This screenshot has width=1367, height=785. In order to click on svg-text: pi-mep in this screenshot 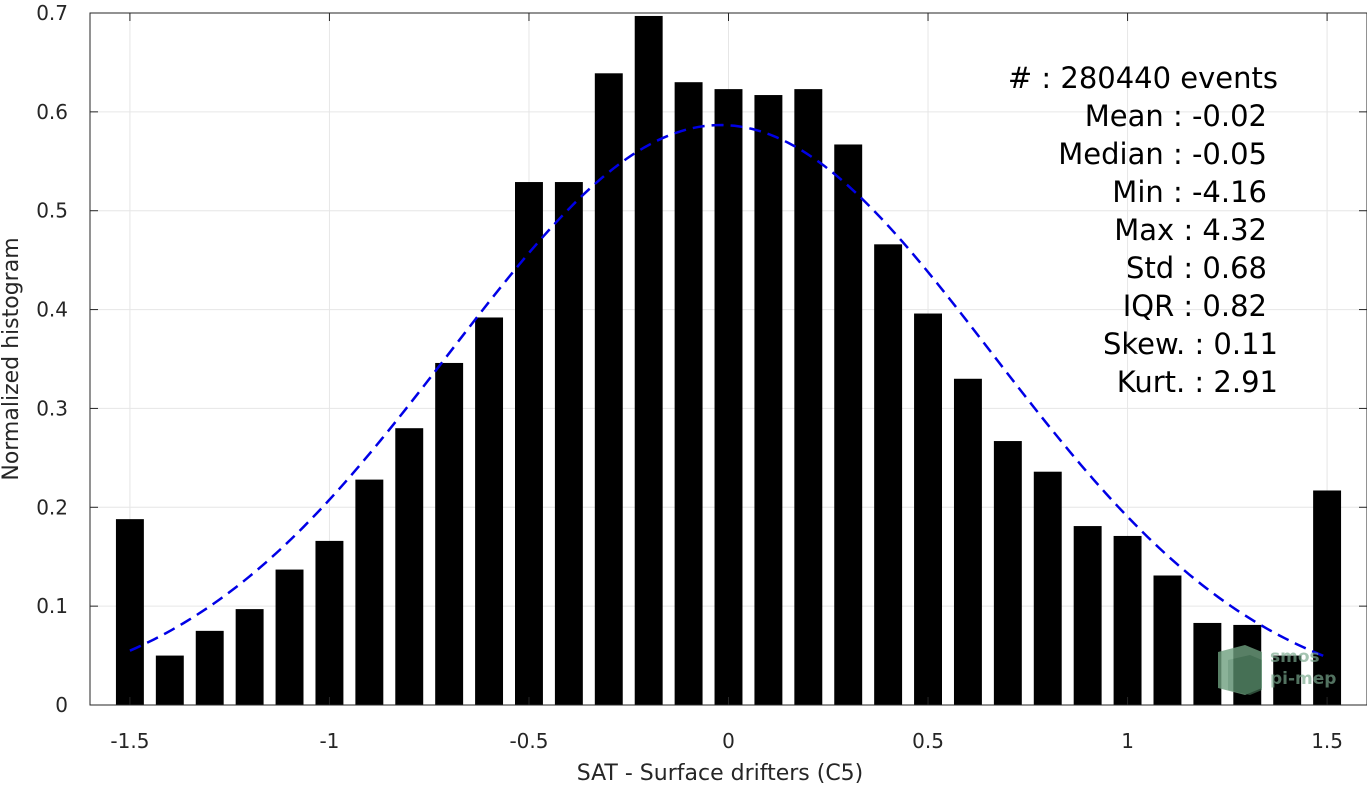, I will do `click(1303, 679)`.